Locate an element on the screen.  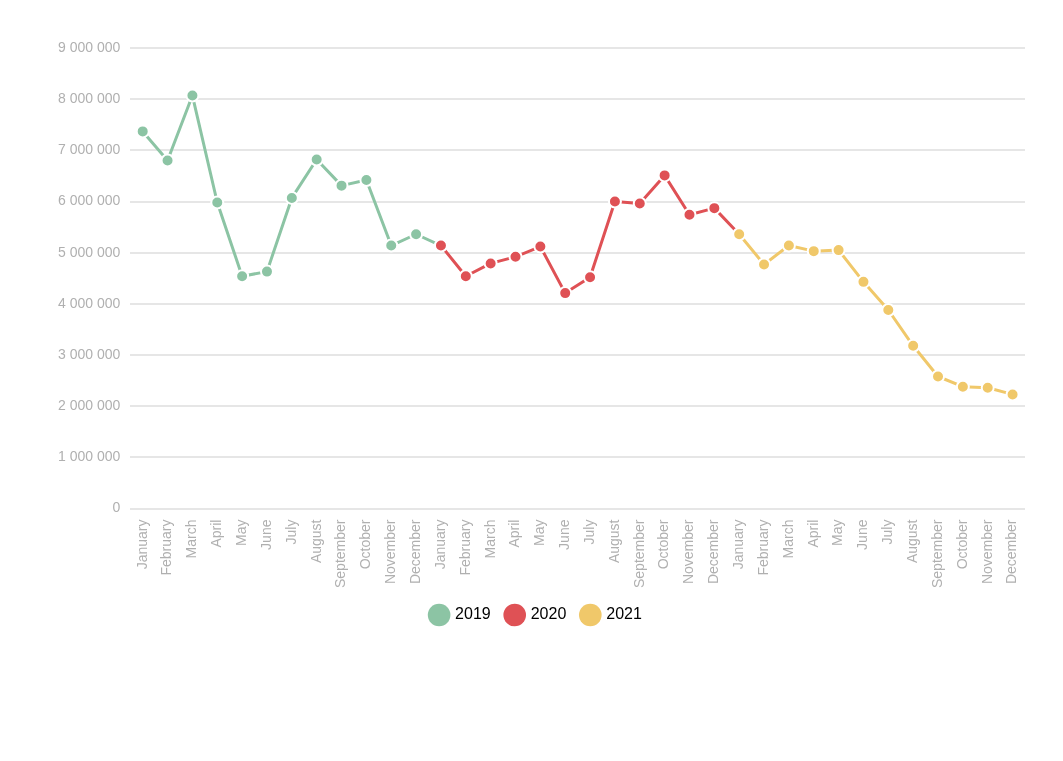
legend-label: 2020 is located at coordinates (548, 614).